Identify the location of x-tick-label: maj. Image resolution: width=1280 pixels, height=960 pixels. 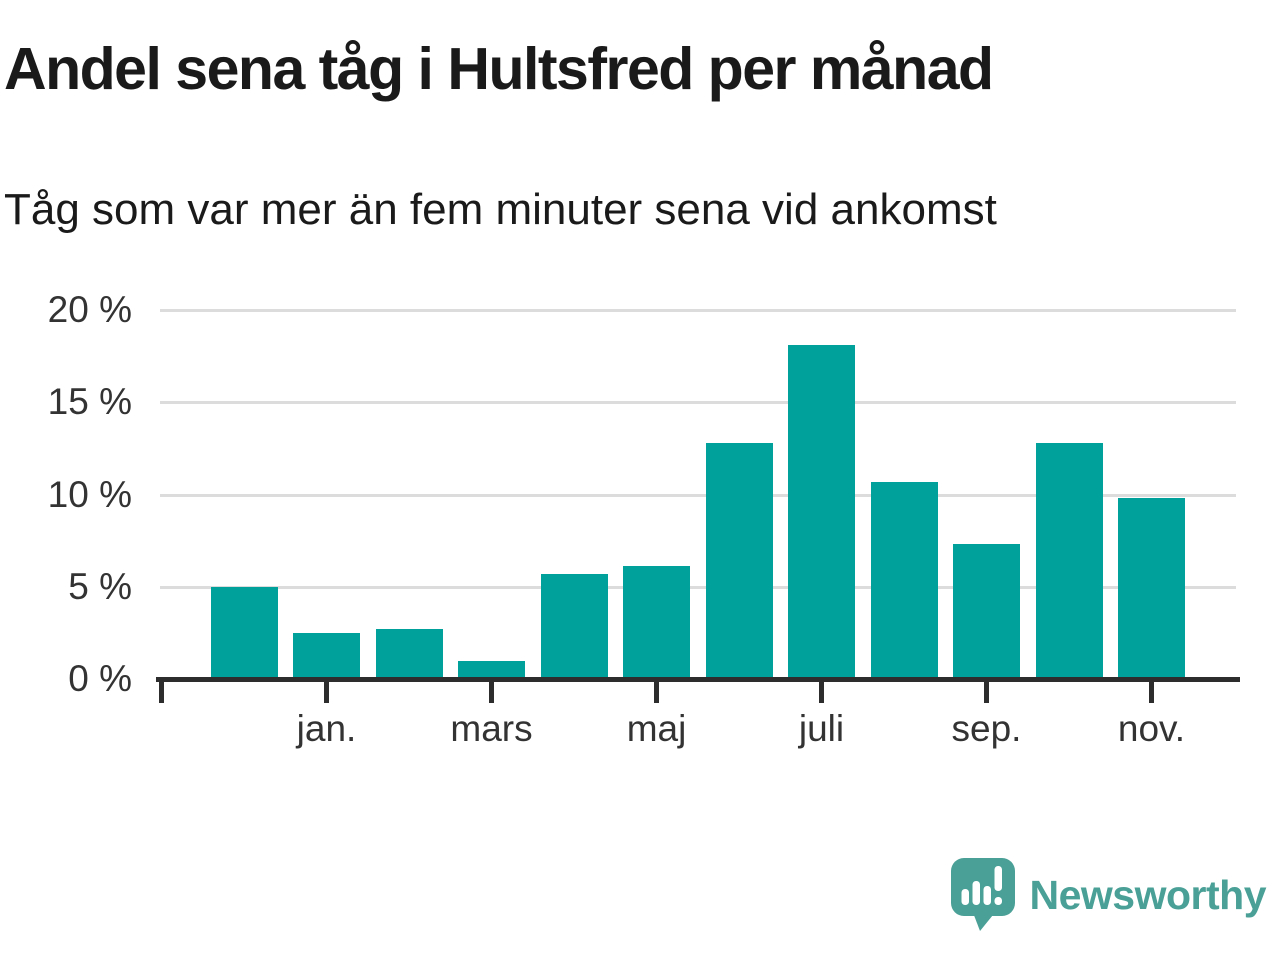
(656, 728).